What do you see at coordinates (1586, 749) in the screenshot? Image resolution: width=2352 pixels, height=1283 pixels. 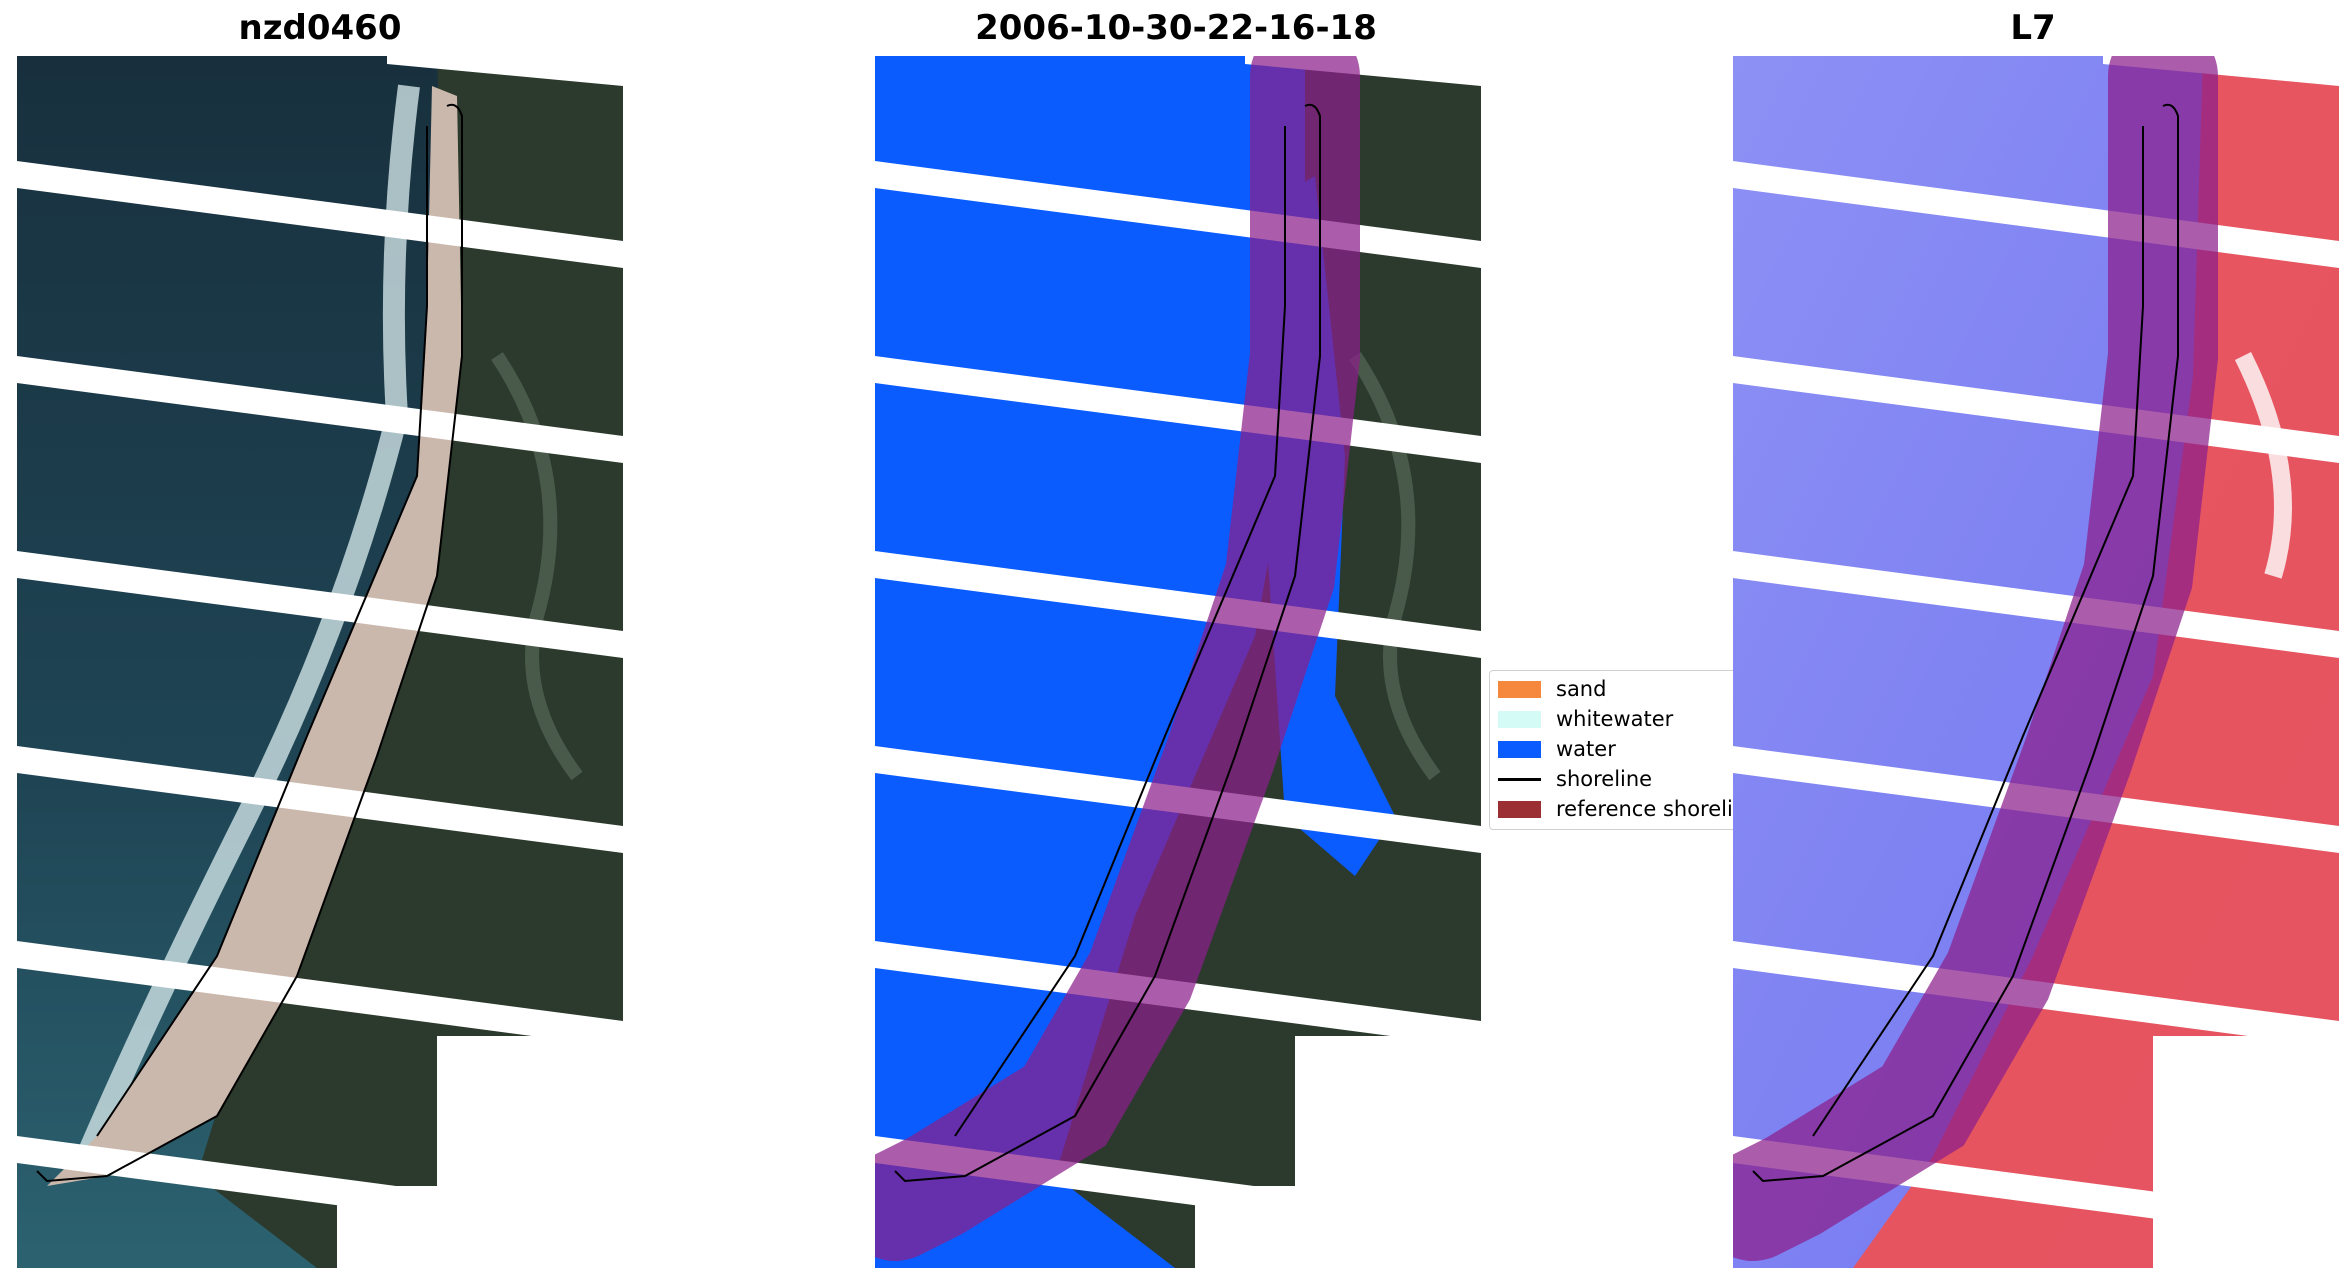 I see `legend-label: water` at bounding box center [1586, 749].